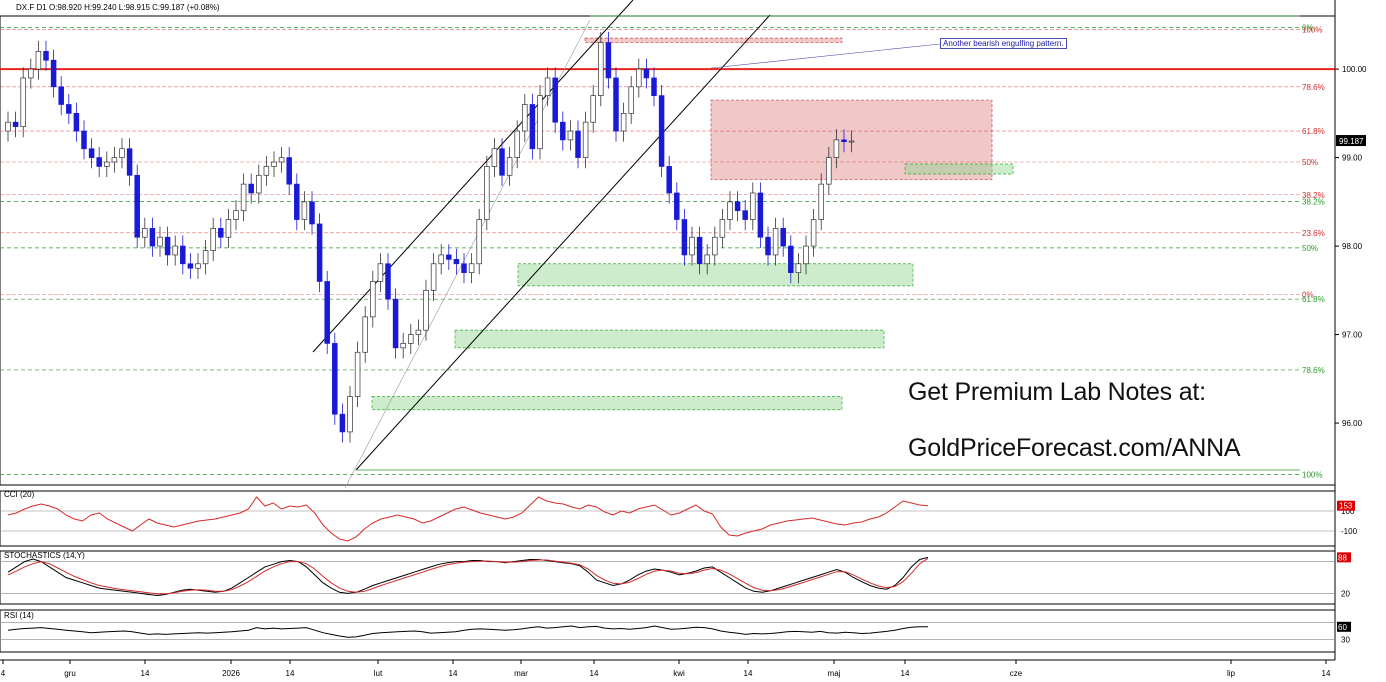  I want to click on promo-line-1: Get Premium Lab Notes at:, so click(1057, 392).